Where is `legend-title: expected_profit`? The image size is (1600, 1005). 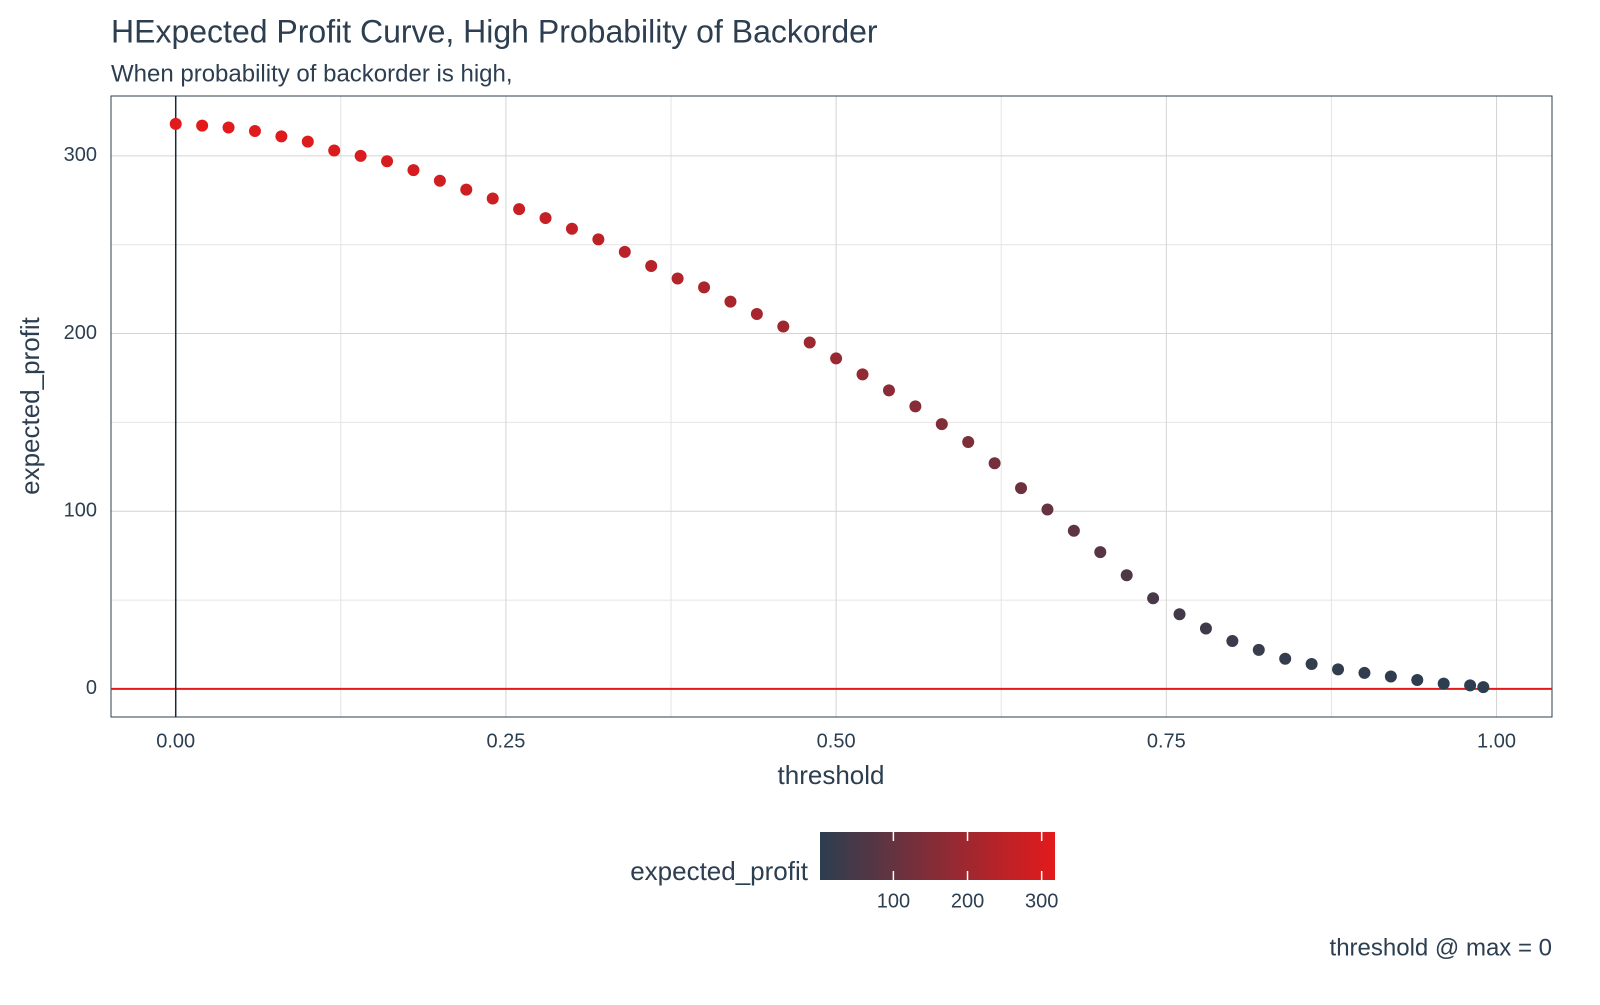
legend-title: expected_profit is located at coordinates (719, 871).